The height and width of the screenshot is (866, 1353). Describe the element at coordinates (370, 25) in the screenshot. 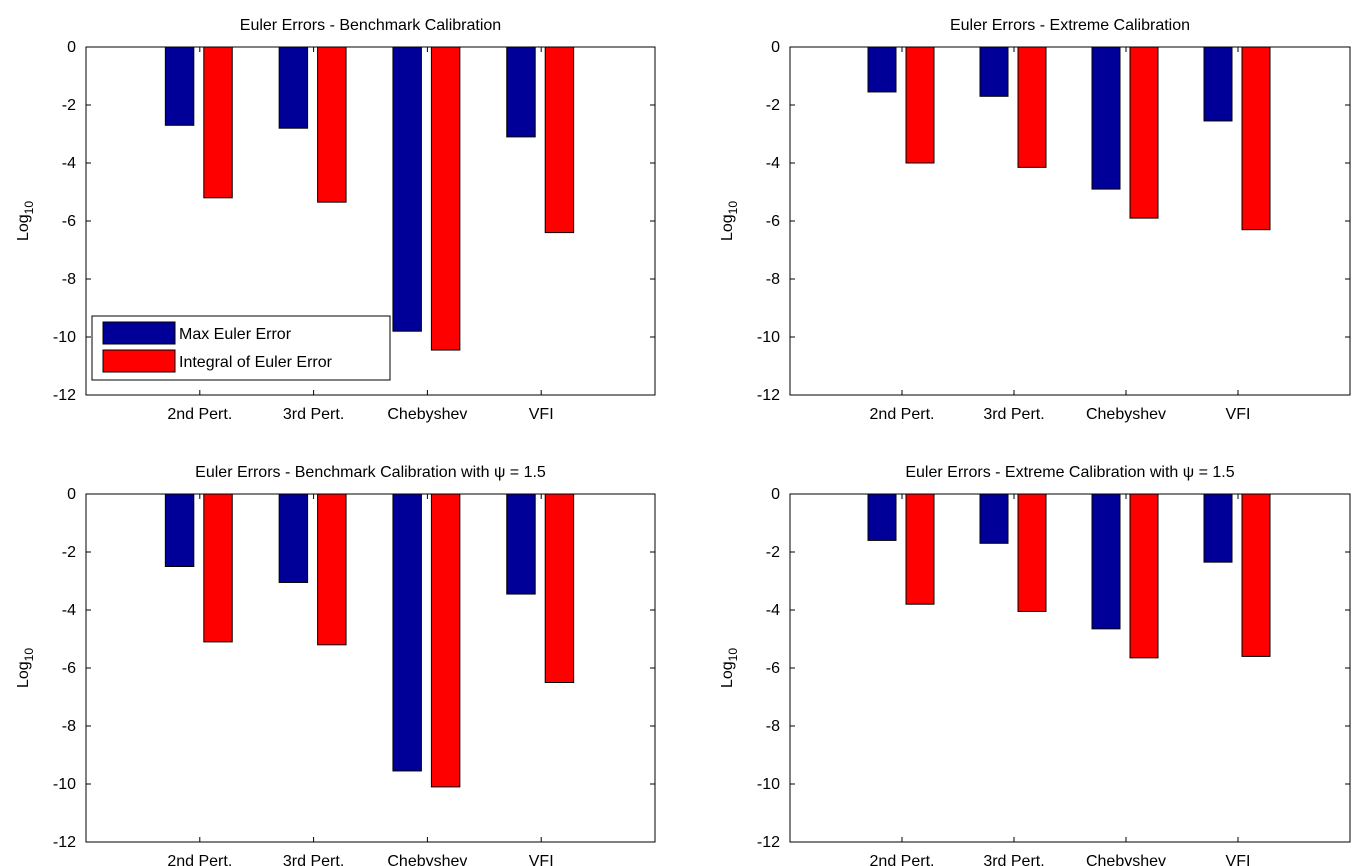

I see `chart-title: Euler Errors - Benchmark Calibration` at that location.